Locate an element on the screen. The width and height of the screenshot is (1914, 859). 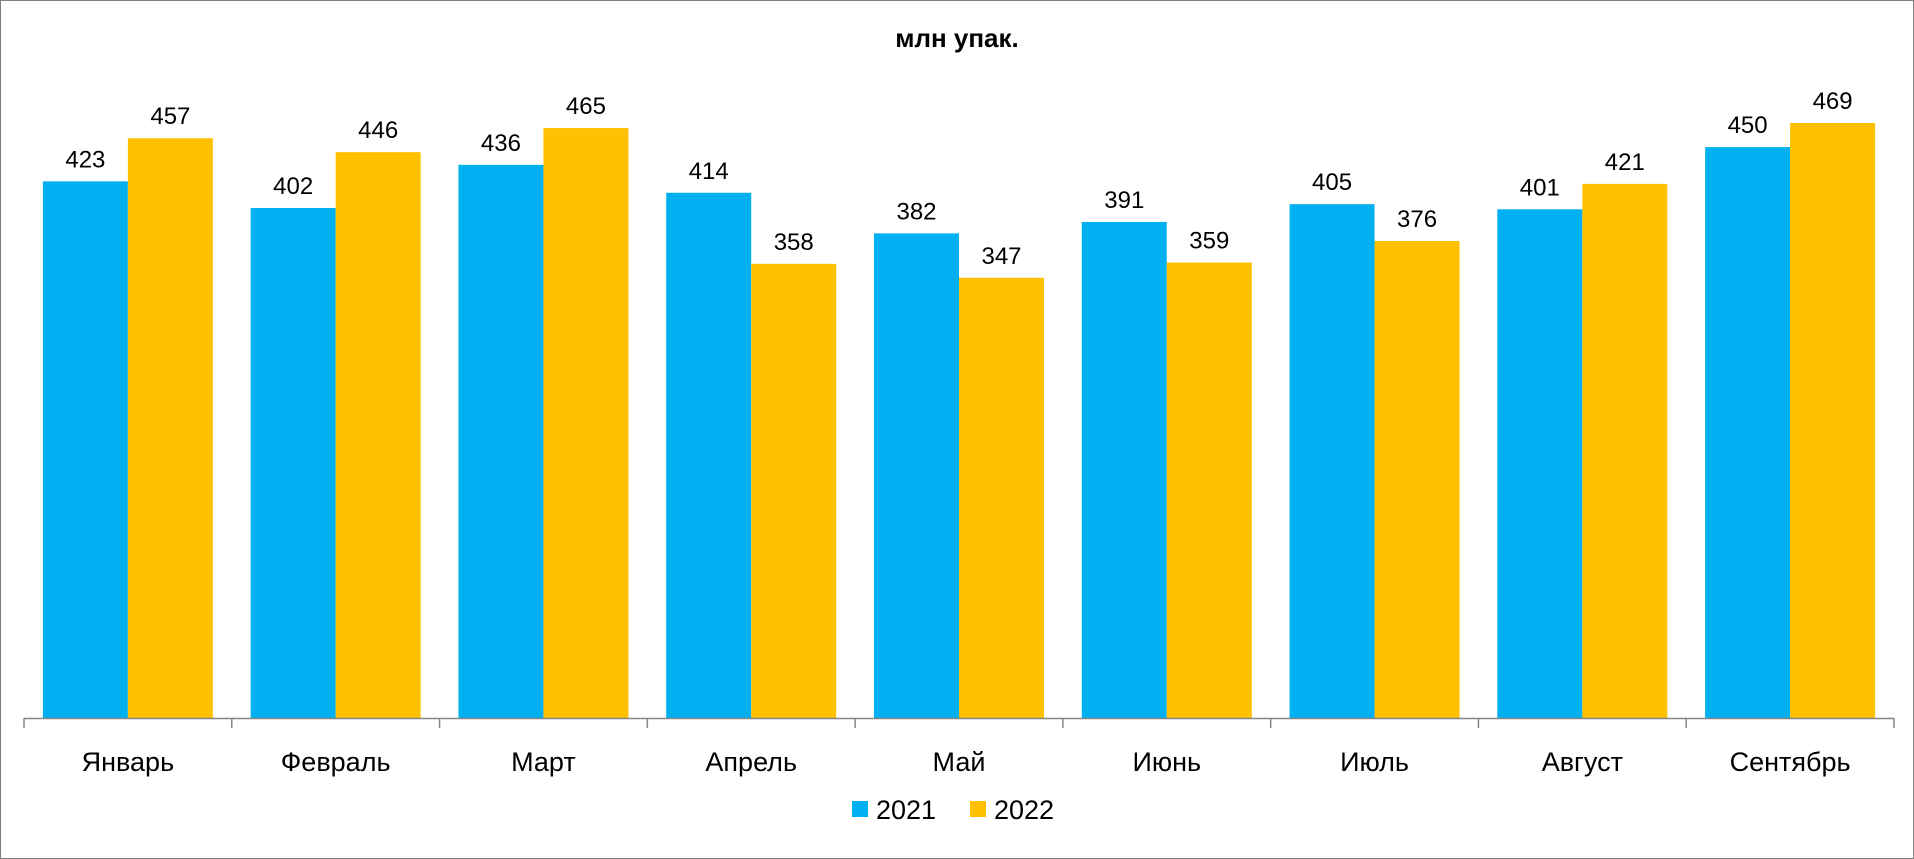
data-label-2022-4: 358 is located at coordinates (794, 242).